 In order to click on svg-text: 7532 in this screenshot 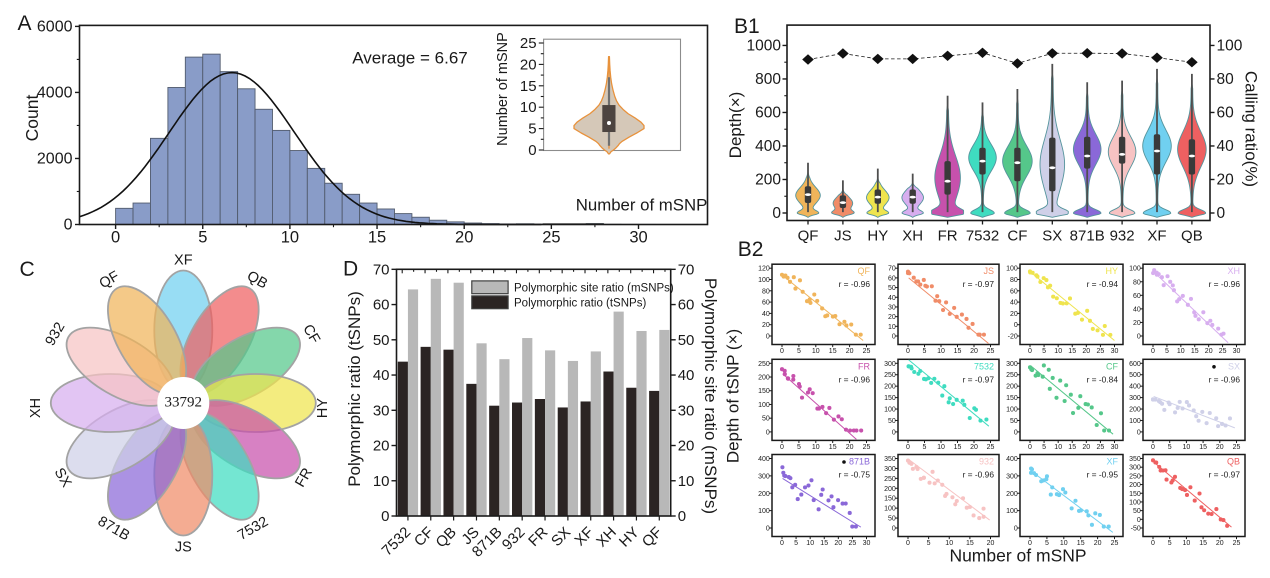, I will do `click(982, 236)`.